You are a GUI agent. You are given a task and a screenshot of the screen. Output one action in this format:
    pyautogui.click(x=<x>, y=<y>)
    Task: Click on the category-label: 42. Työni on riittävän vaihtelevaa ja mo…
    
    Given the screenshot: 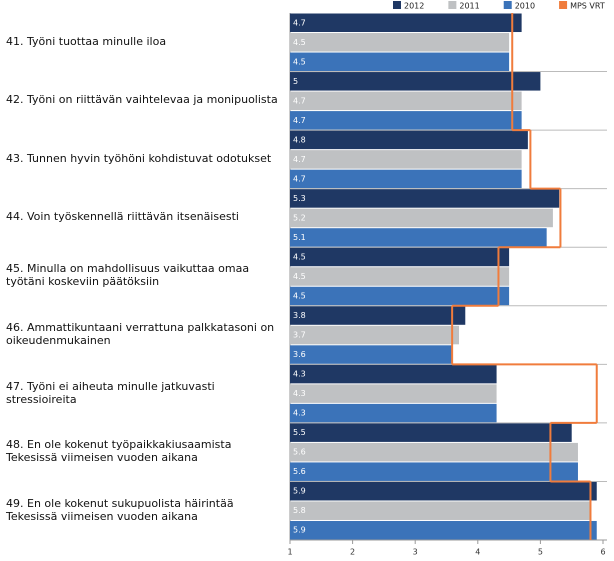 What is the action you would take?
    pyautogui.click(x=142, y=100)
    